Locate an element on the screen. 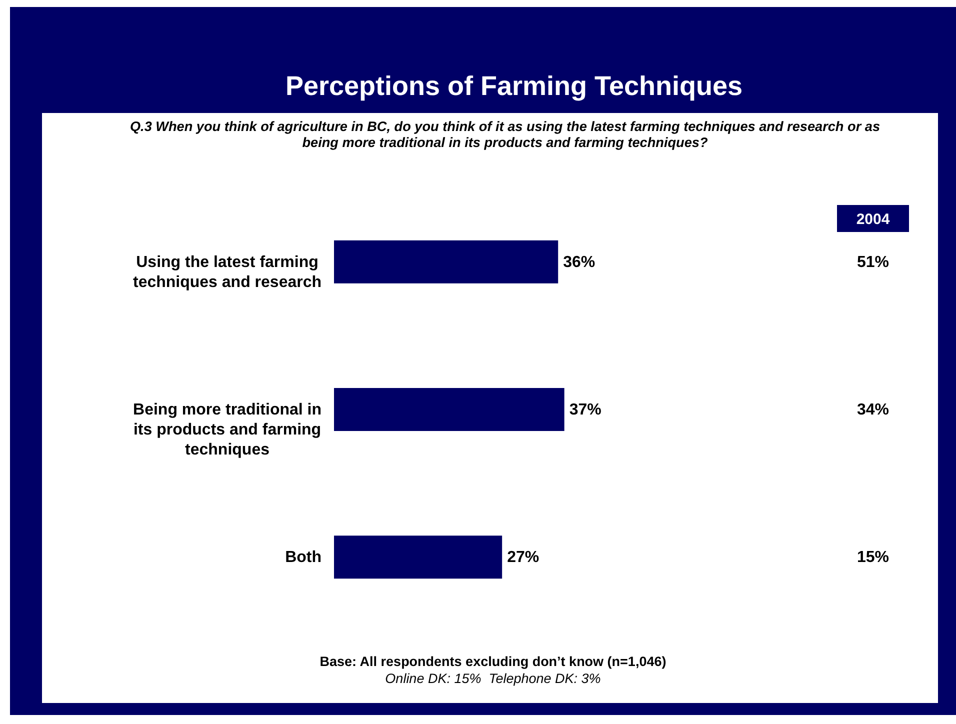 This screenshot has width=956, height=724. text: 2004 is located at coordinates (873, 219).